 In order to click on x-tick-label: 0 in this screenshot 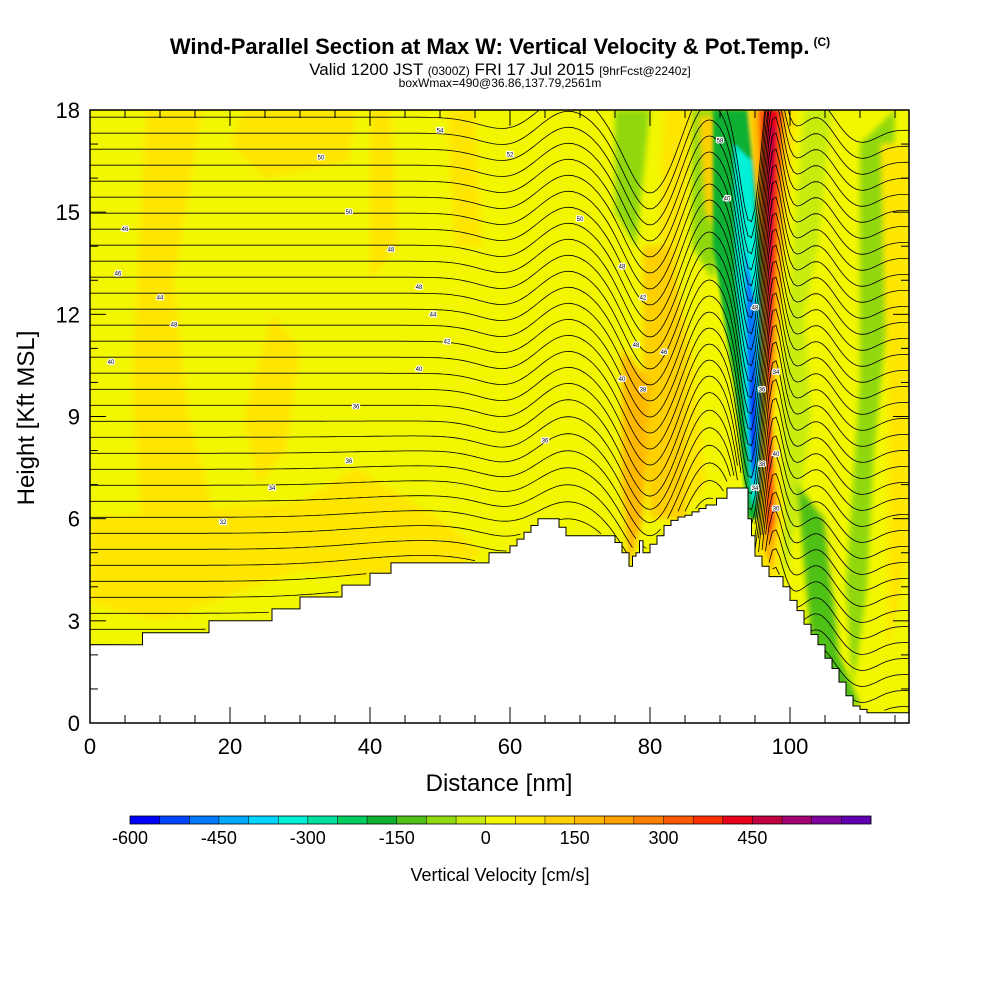, I will do `click(90, 746)`.